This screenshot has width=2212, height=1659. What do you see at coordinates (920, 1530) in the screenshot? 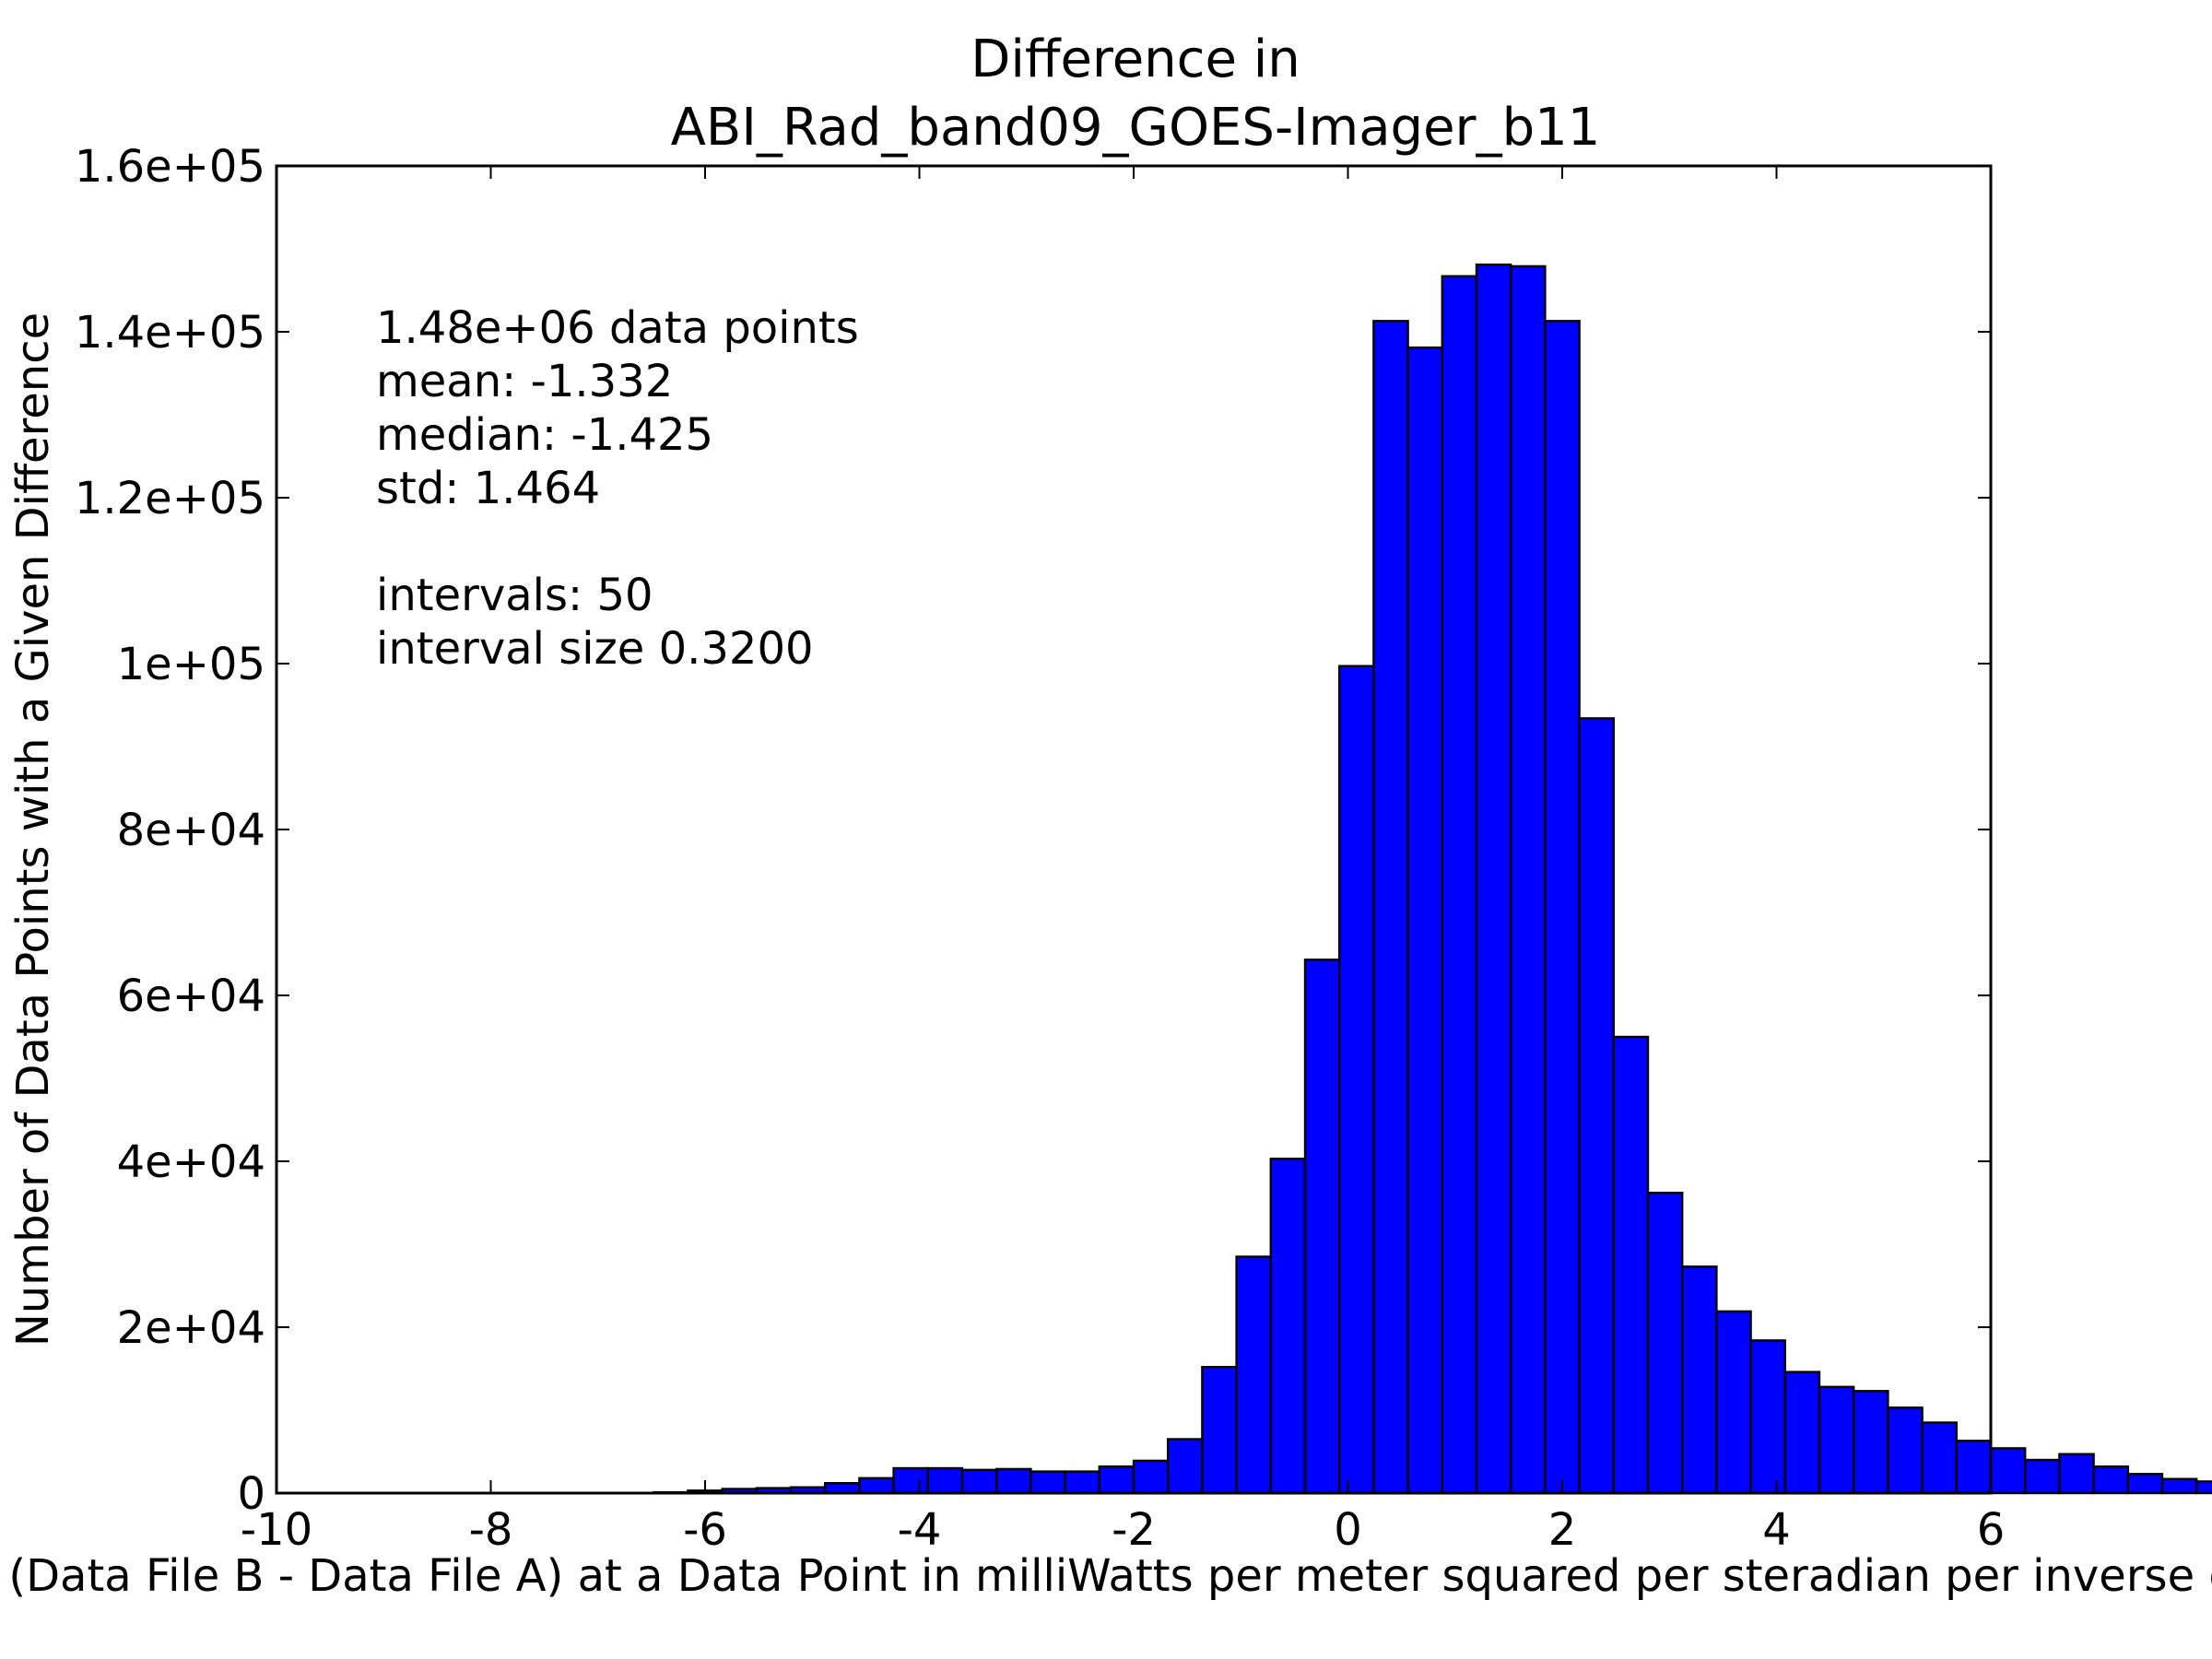
I see `x-tick-label: -4` at bounding box center [920, 1530].